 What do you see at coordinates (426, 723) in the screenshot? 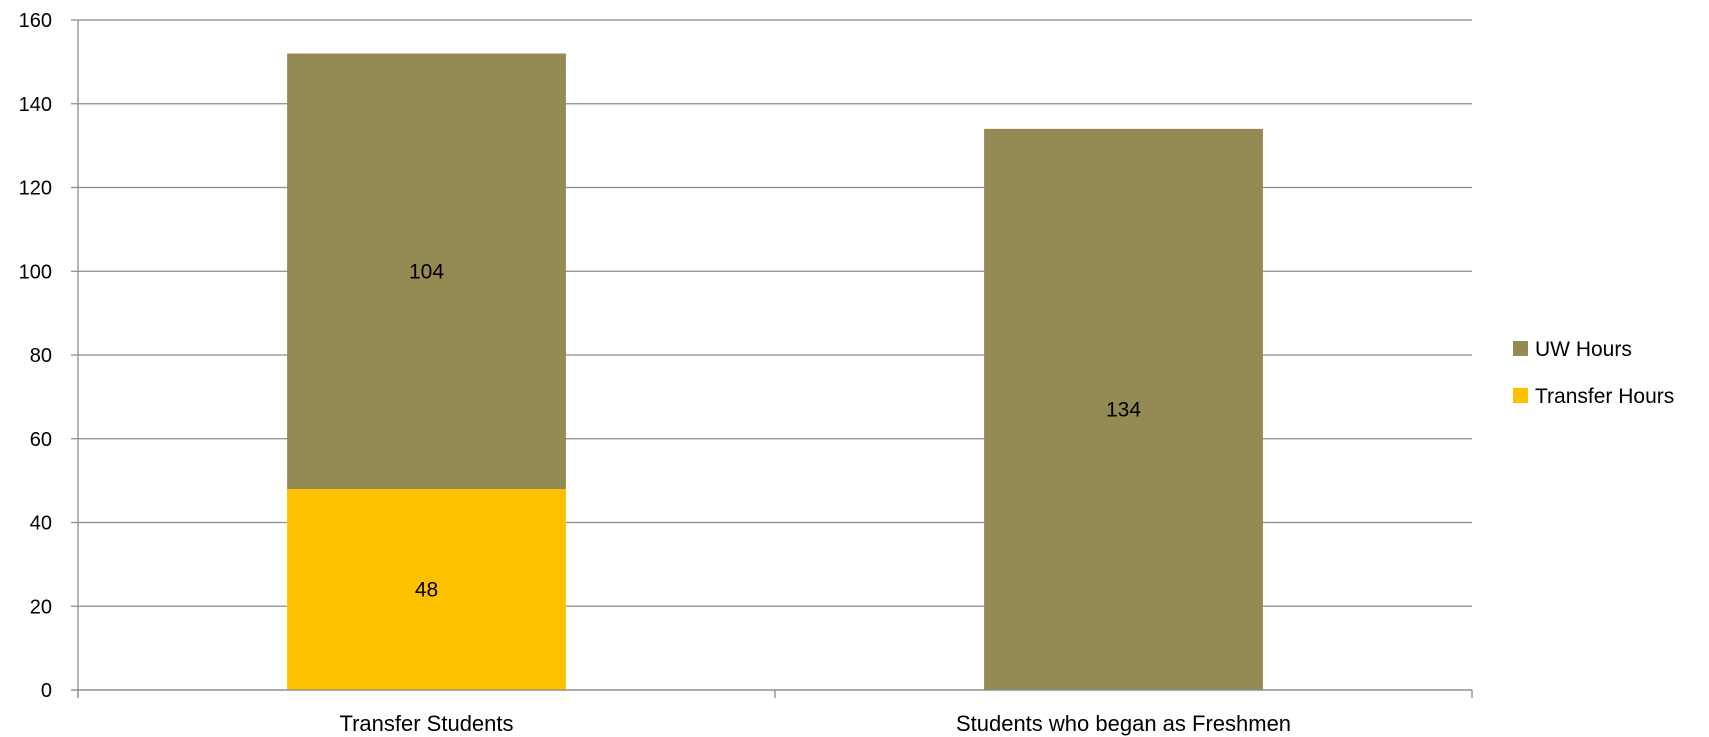
I see `x-tick-label-0: Transfer Students` at bounding box center [426, 723].